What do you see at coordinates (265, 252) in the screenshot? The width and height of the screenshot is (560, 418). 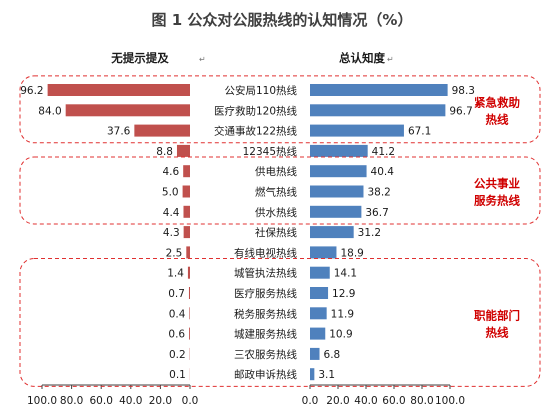 I see `category-label: 有线电视热线` at bounding box center [265, 252].